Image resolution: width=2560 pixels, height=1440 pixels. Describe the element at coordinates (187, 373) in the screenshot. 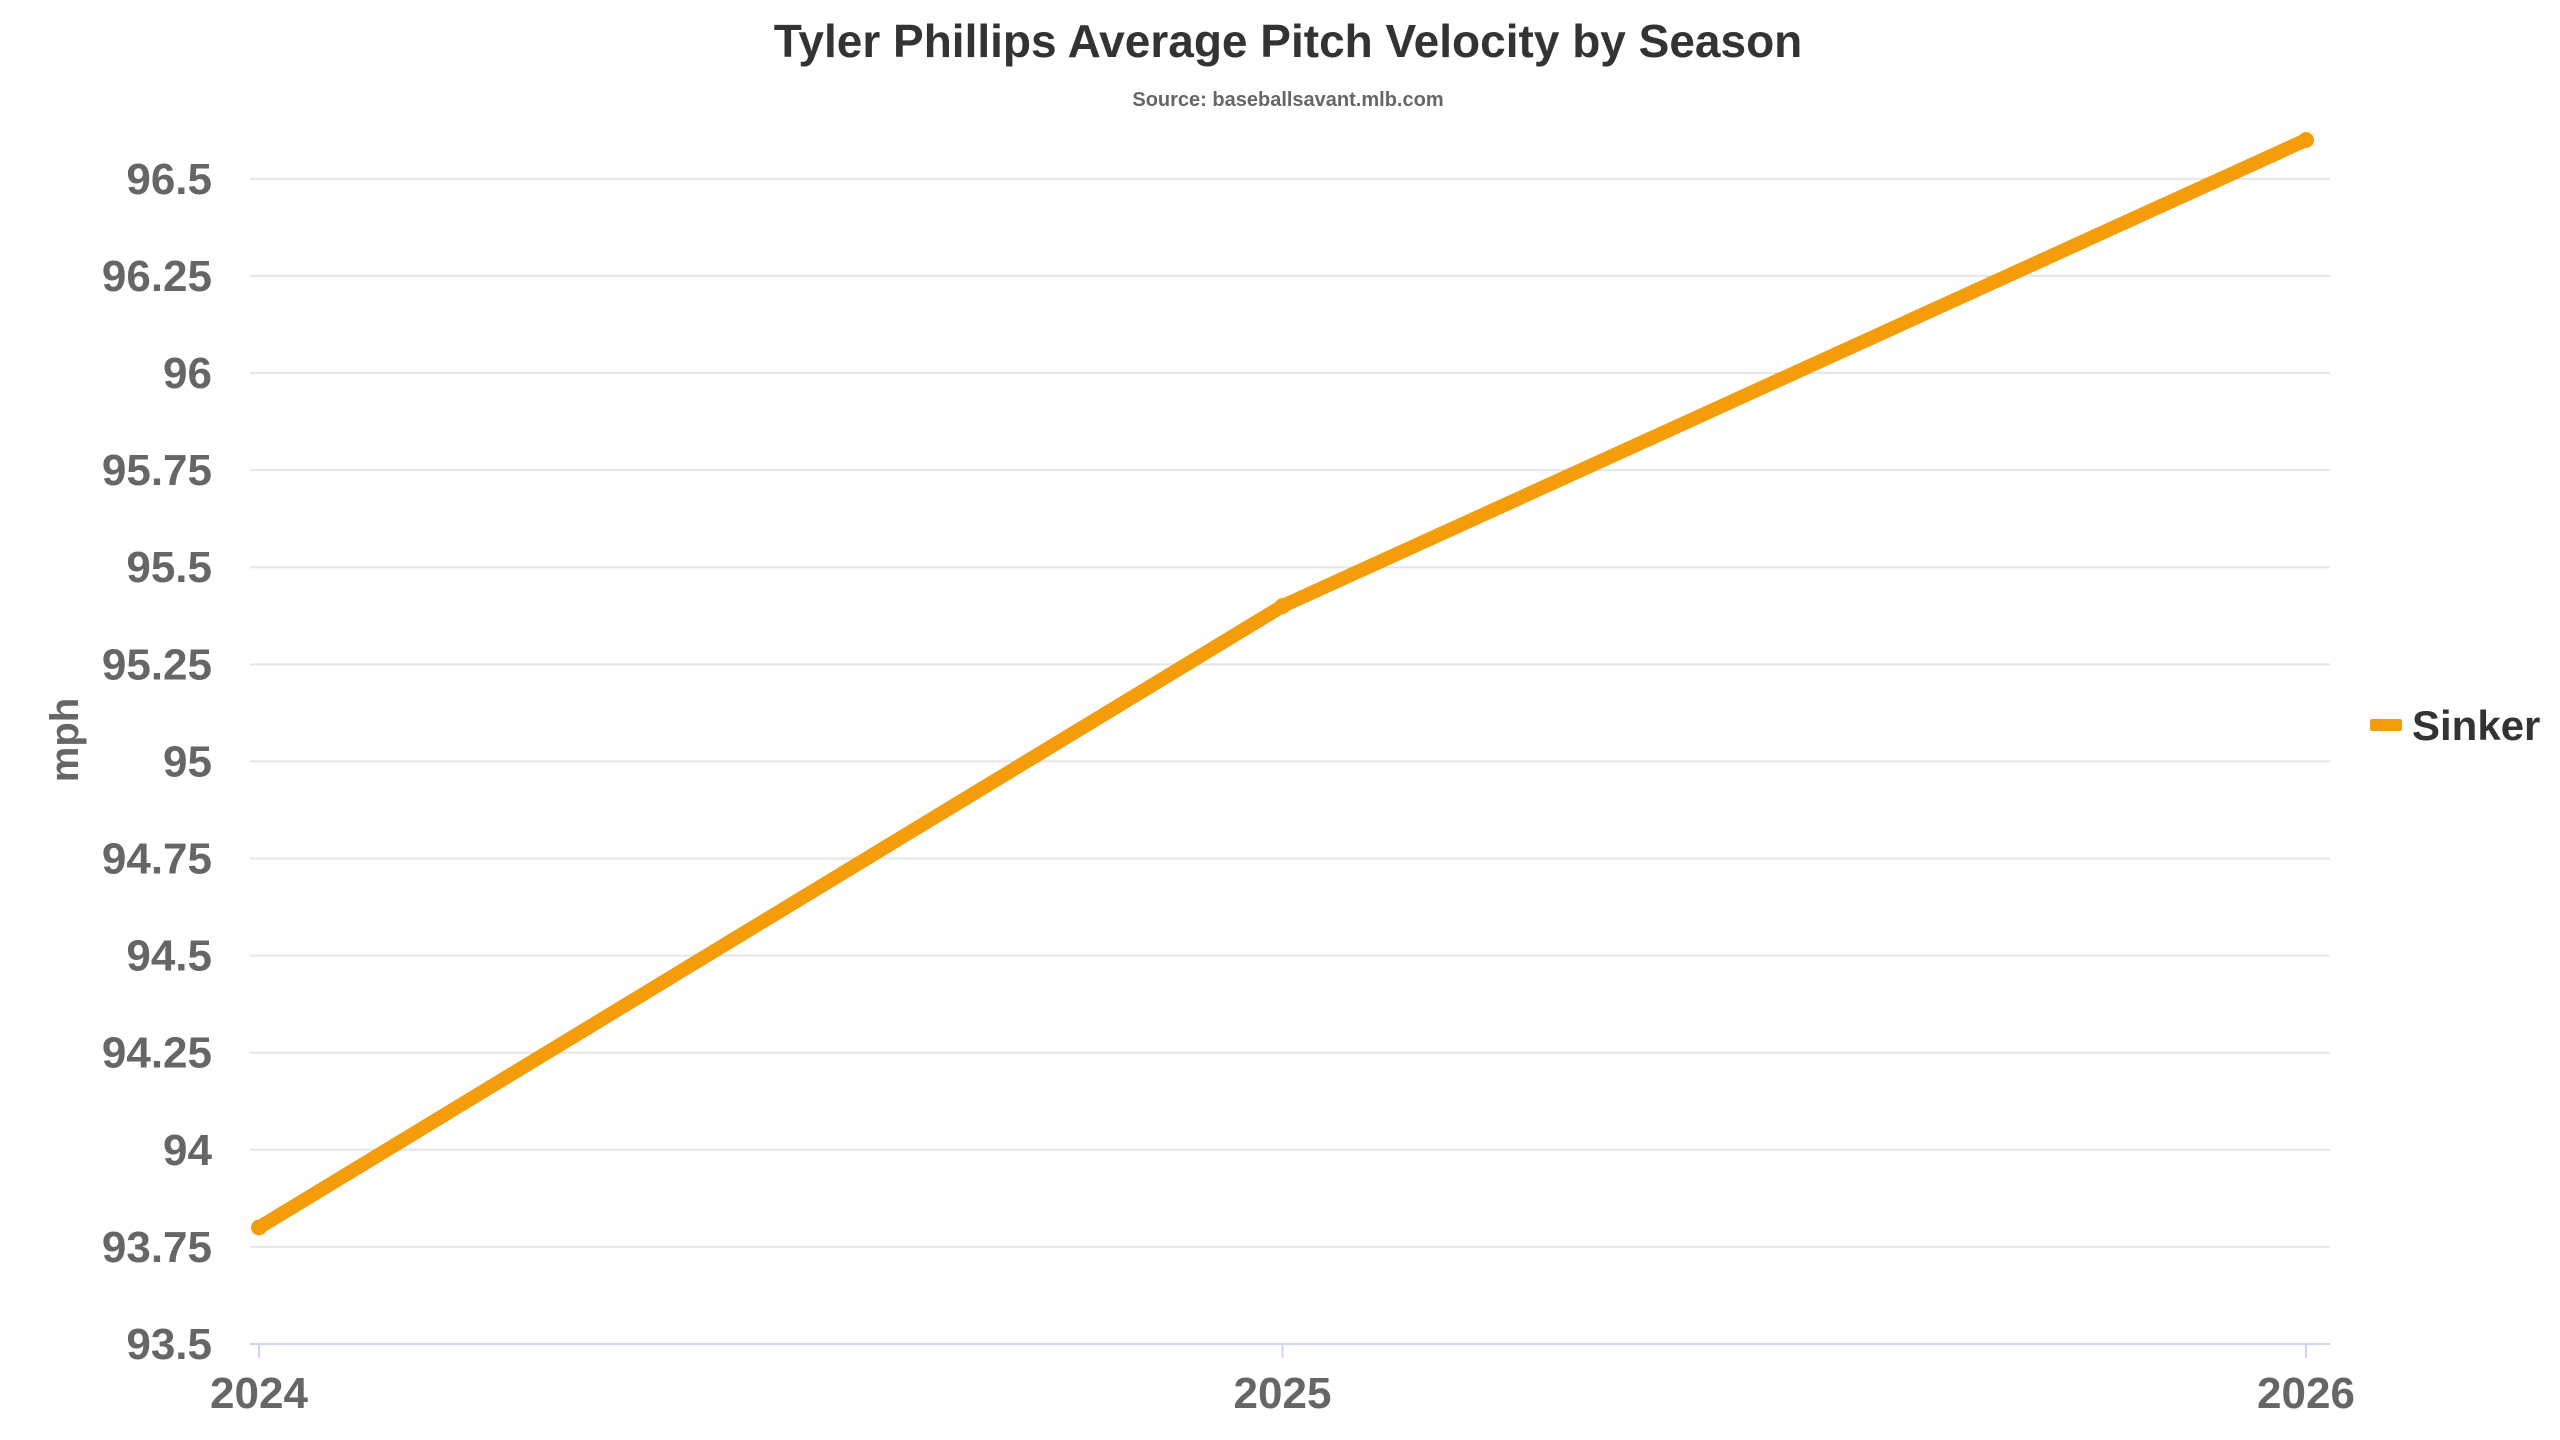

I see `y-tick-label: 96` at that location.